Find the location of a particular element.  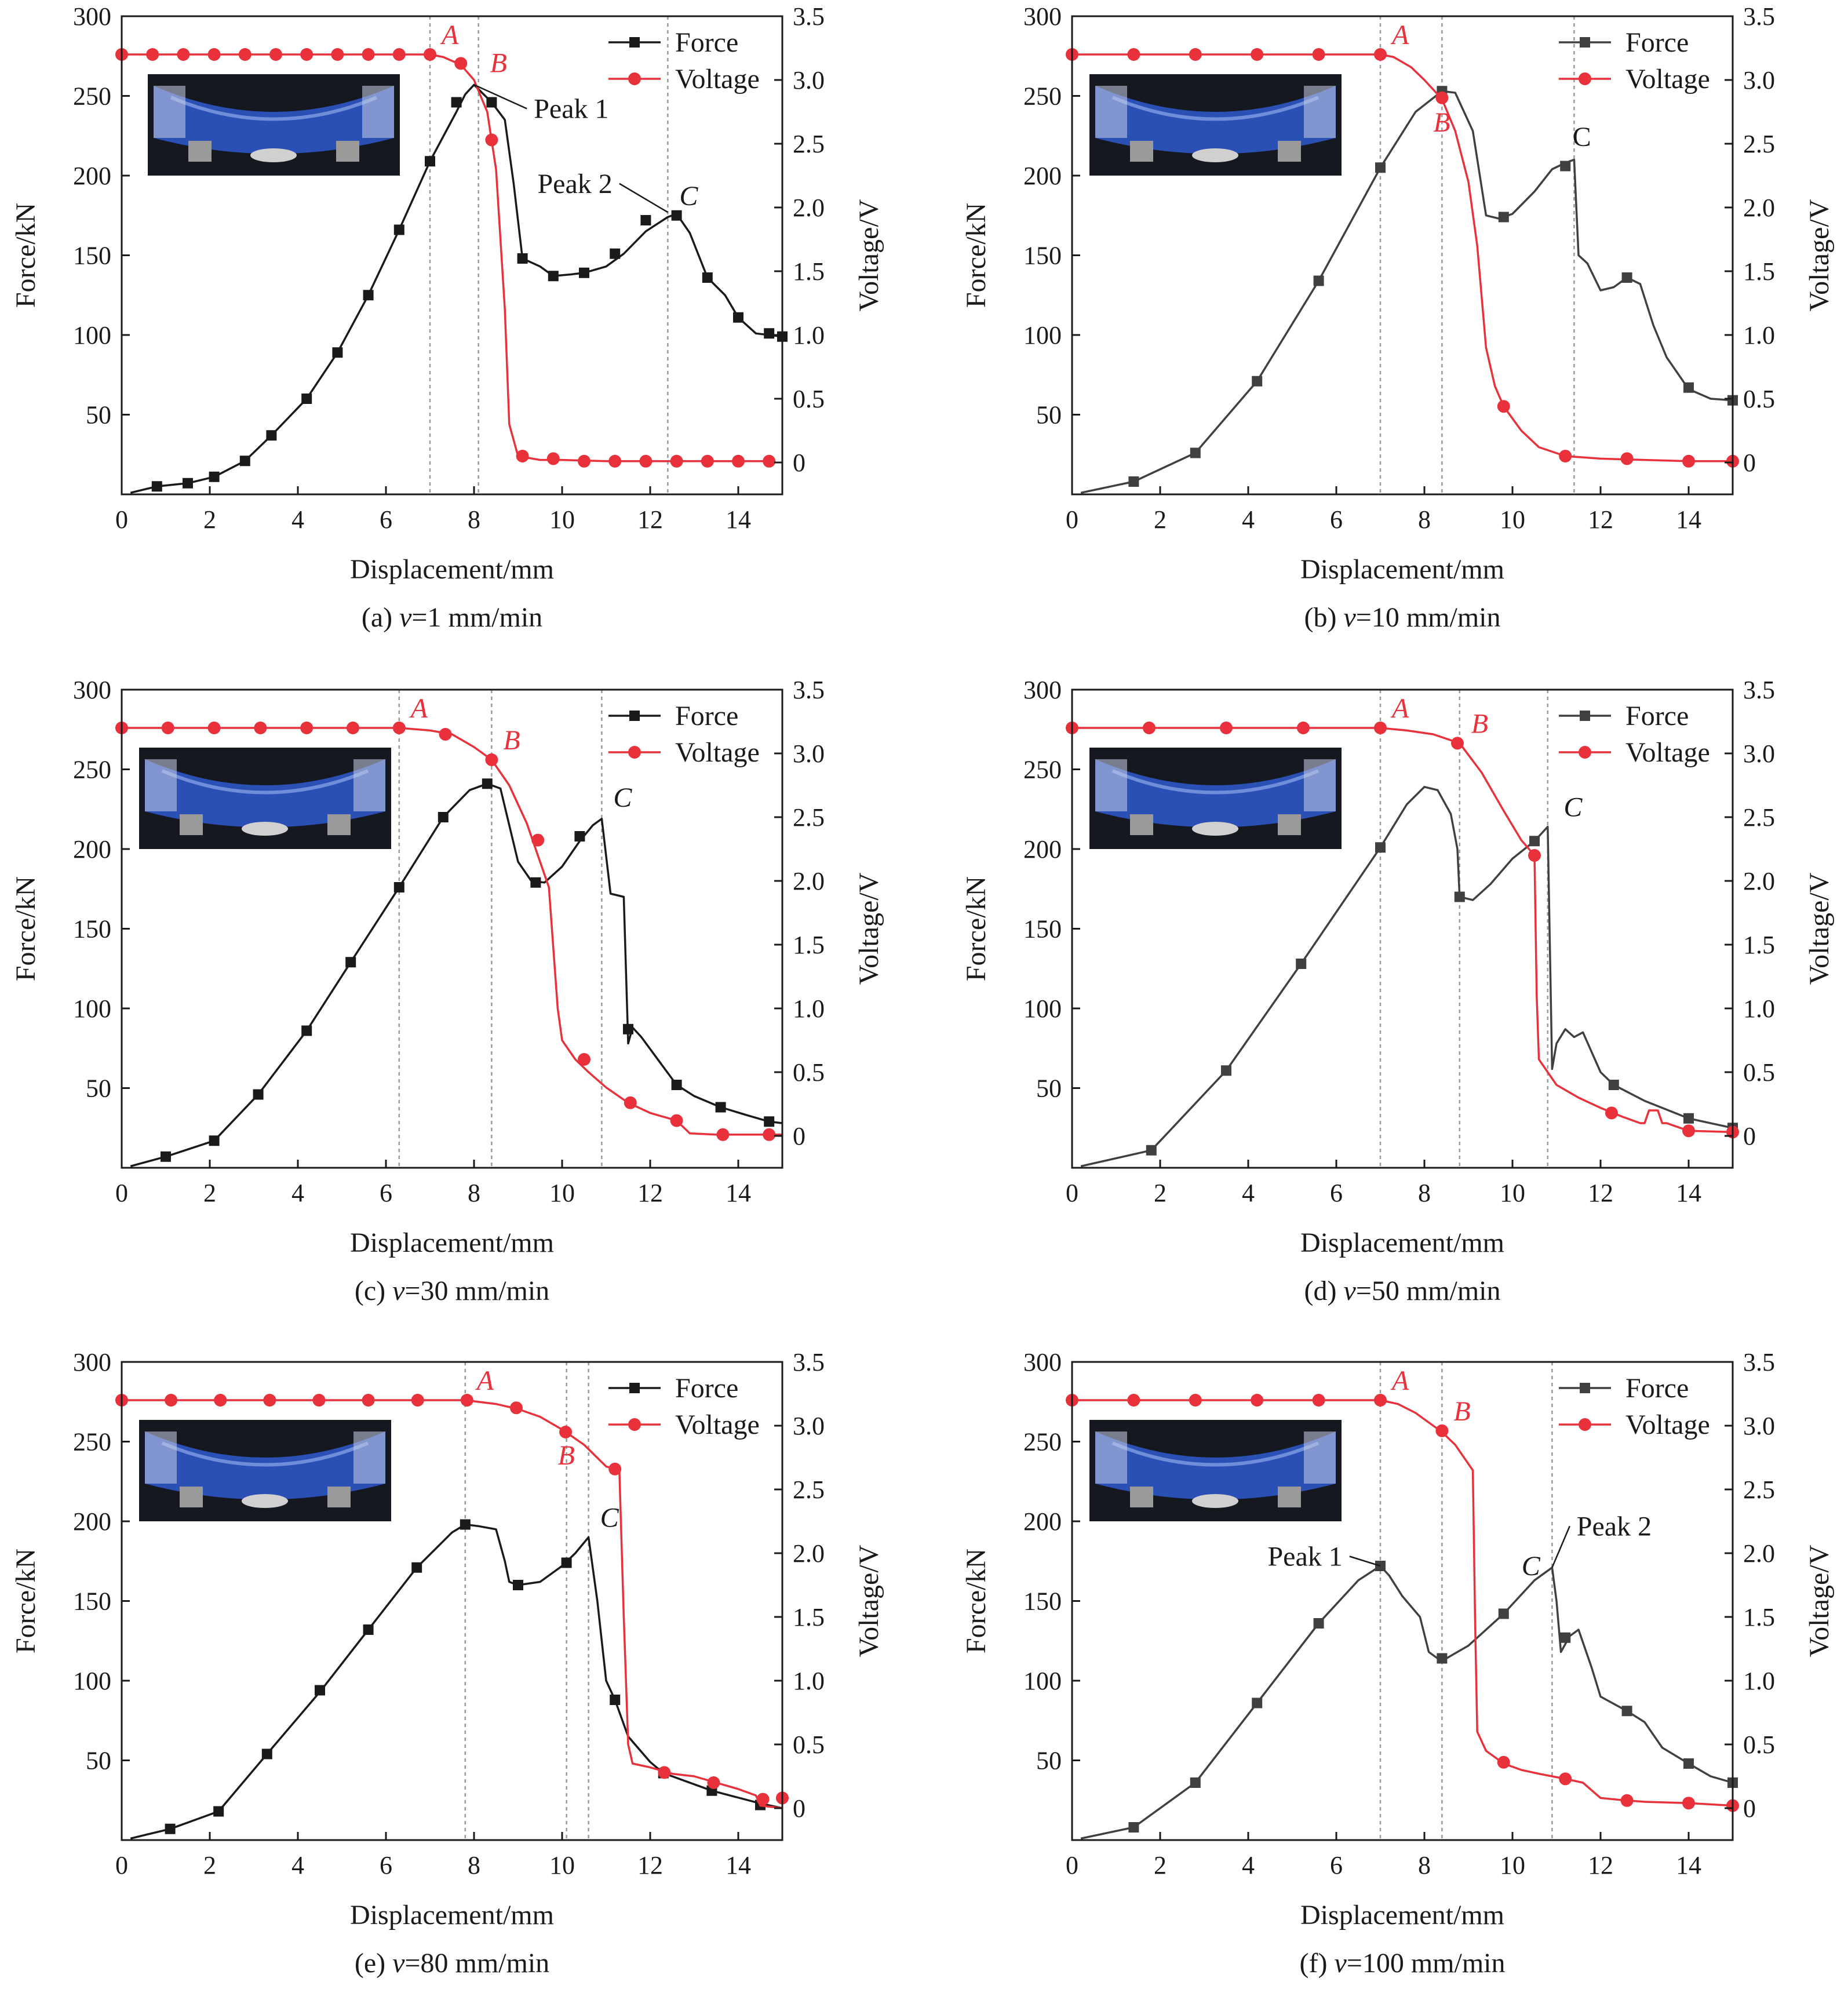

y2-tick-label: 0 is located at coordinates (799, 1136).